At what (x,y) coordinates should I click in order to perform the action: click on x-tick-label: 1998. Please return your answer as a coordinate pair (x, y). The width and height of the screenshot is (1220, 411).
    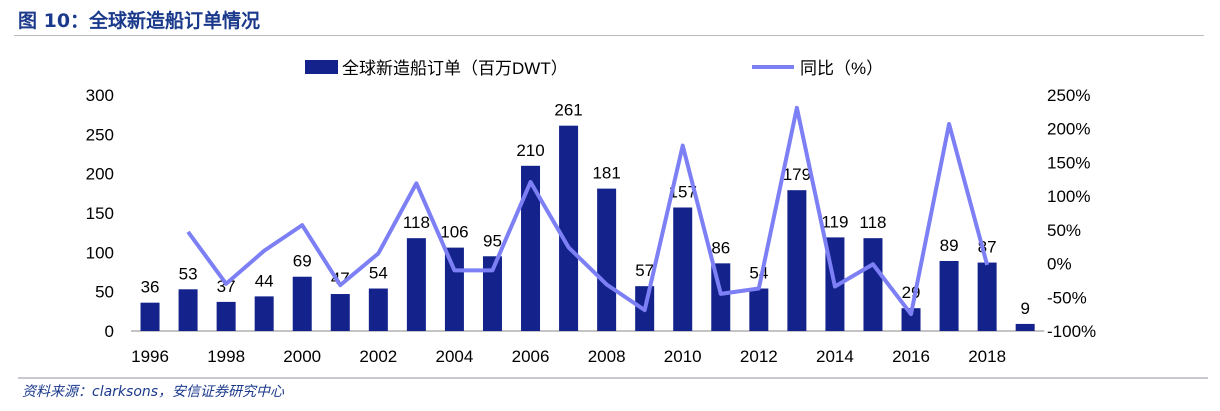
    Looking at the image, I should click on (226, 356).